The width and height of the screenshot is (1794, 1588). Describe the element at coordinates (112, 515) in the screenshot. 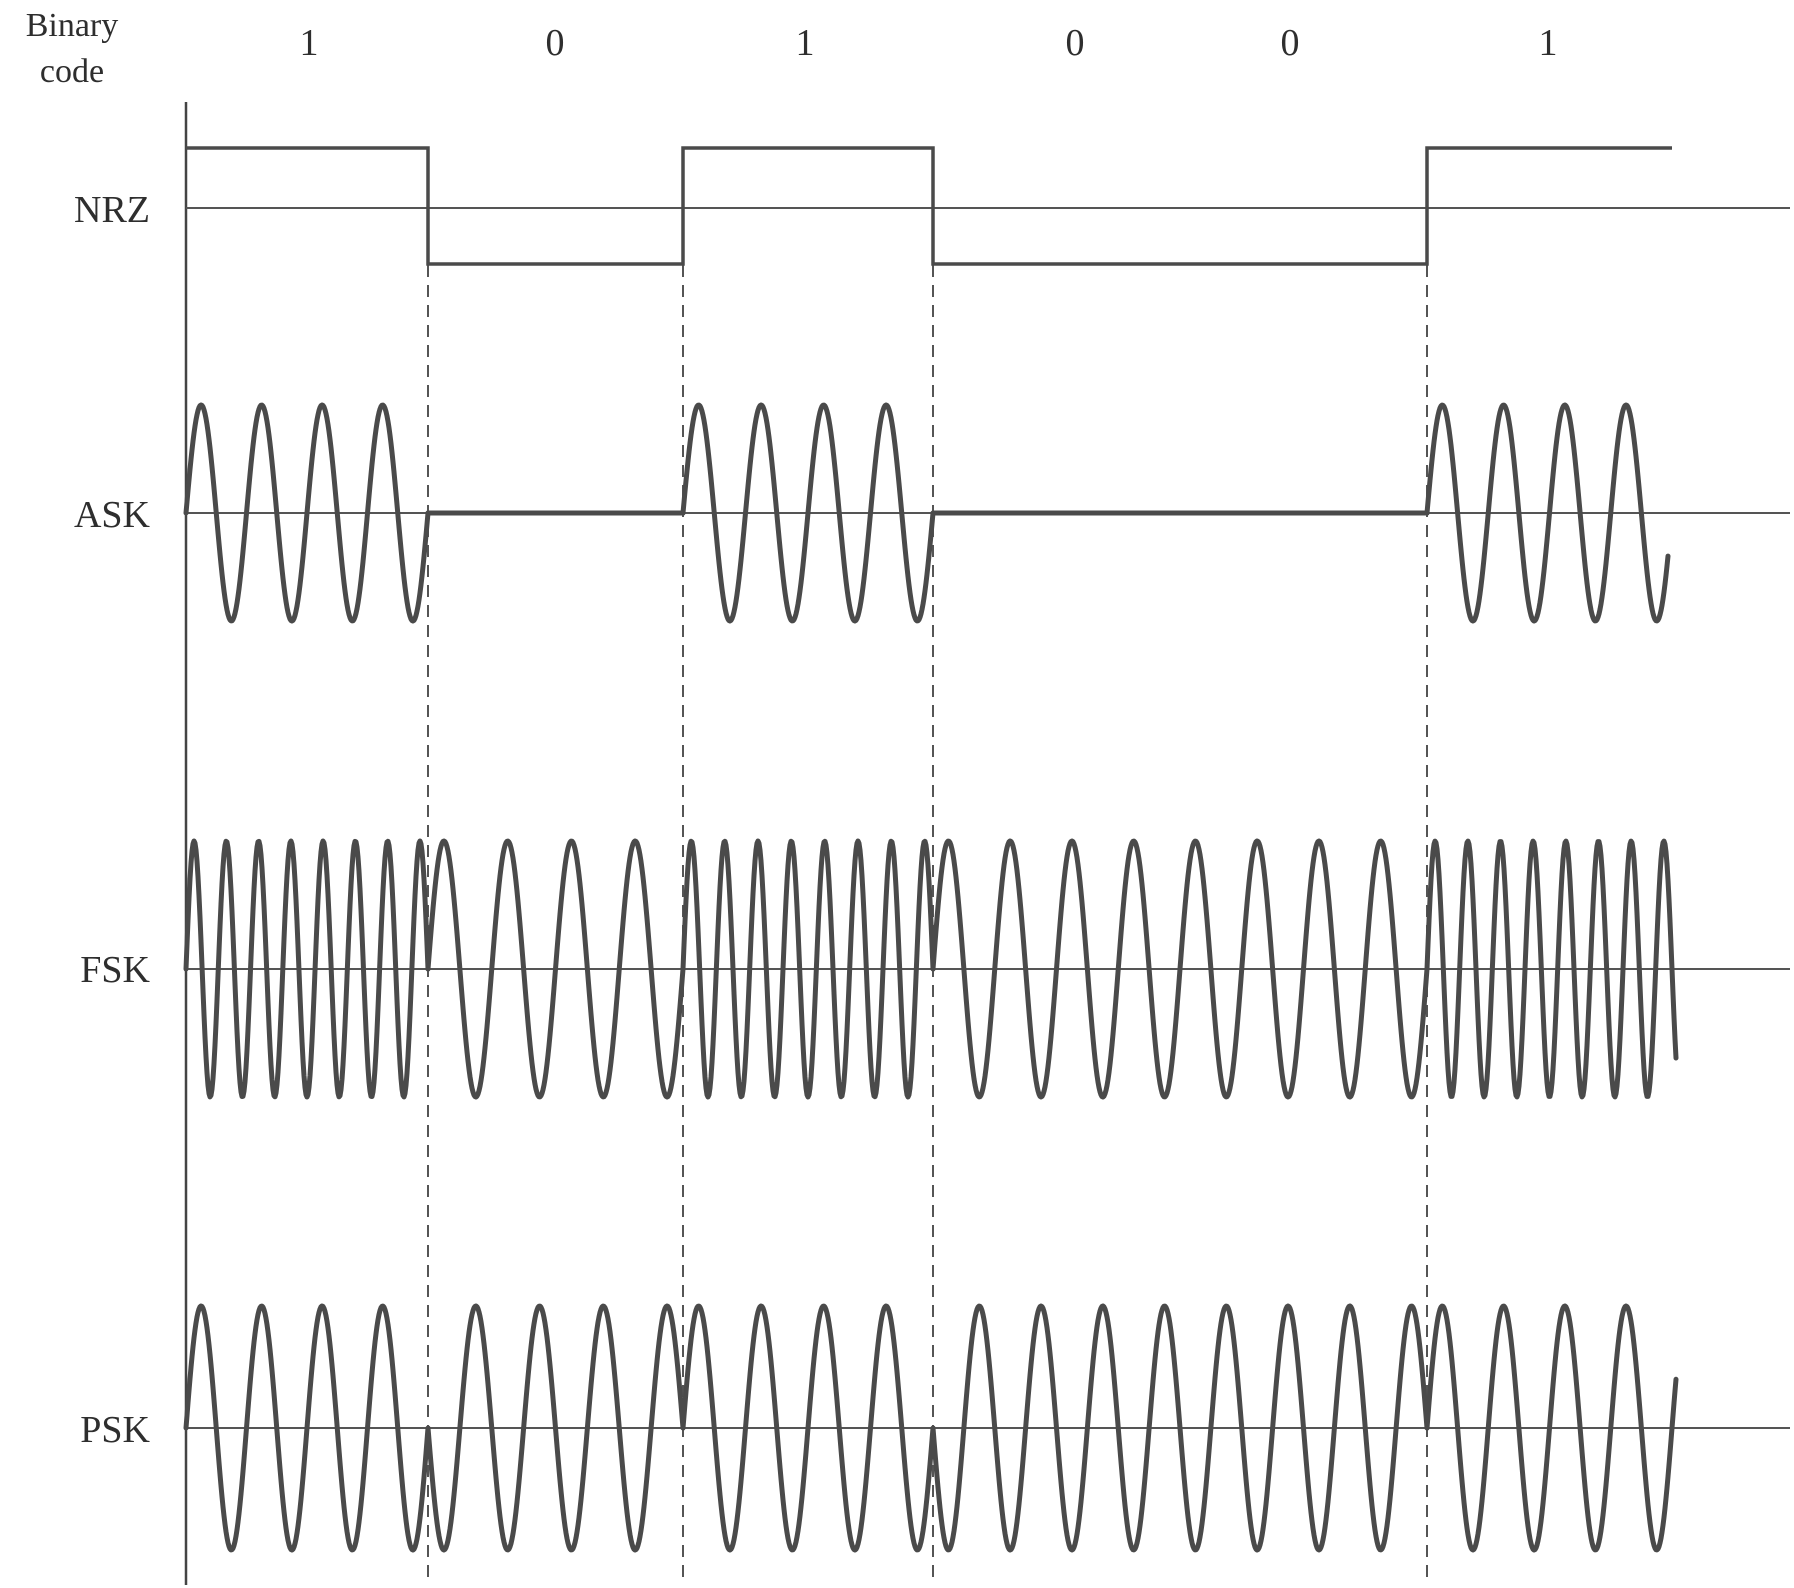

I see `ask-label: ASK` at that location.